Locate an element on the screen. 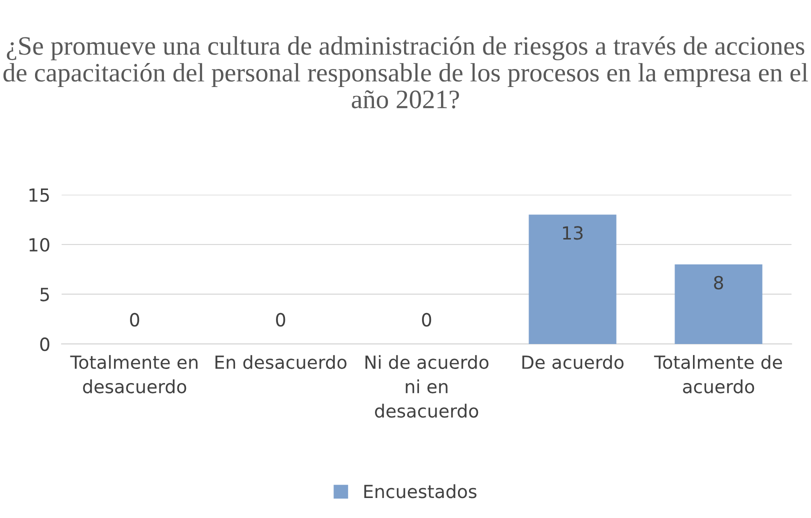  x-tick-label: Totalmente en desacuerdo is located at coordinates (134, 374).